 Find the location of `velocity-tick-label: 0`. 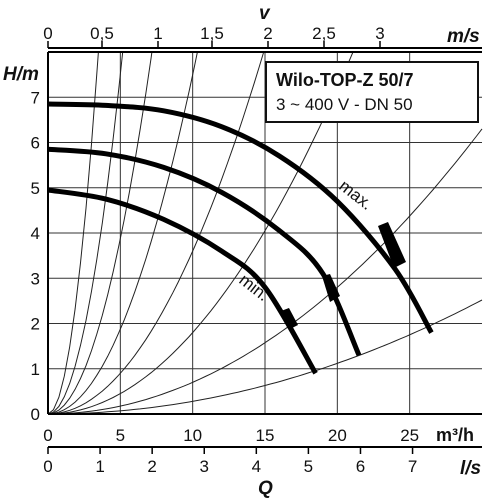

velocity-tick-label: 0 is located at coordinates (47, 33).